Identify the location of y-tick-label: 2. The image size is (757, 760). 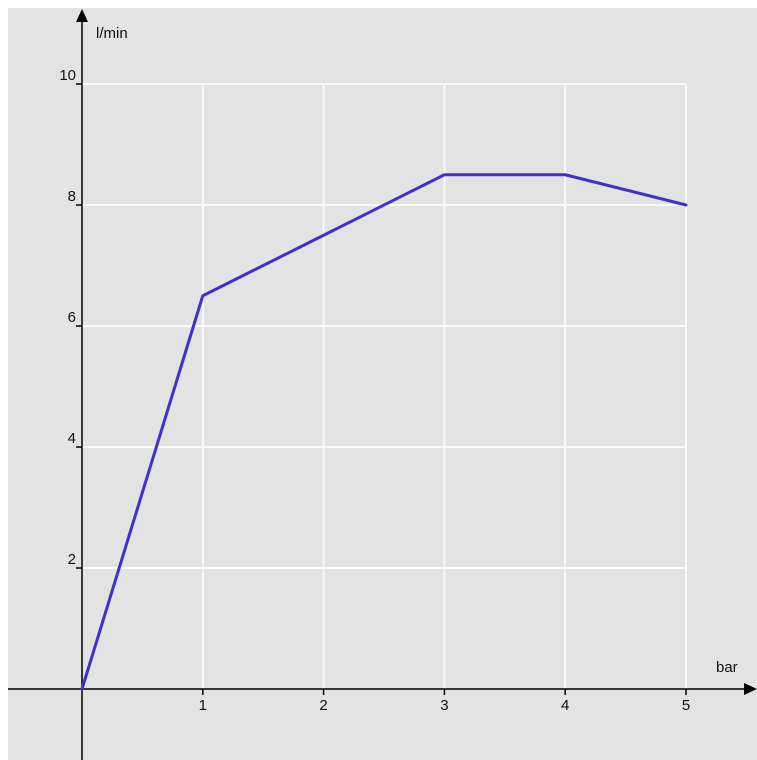
(72, 559).